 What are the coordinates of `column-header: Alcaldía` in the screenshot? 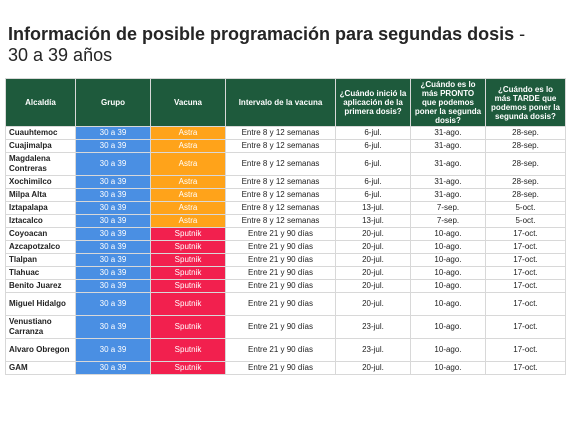 It's located at (40, 102).